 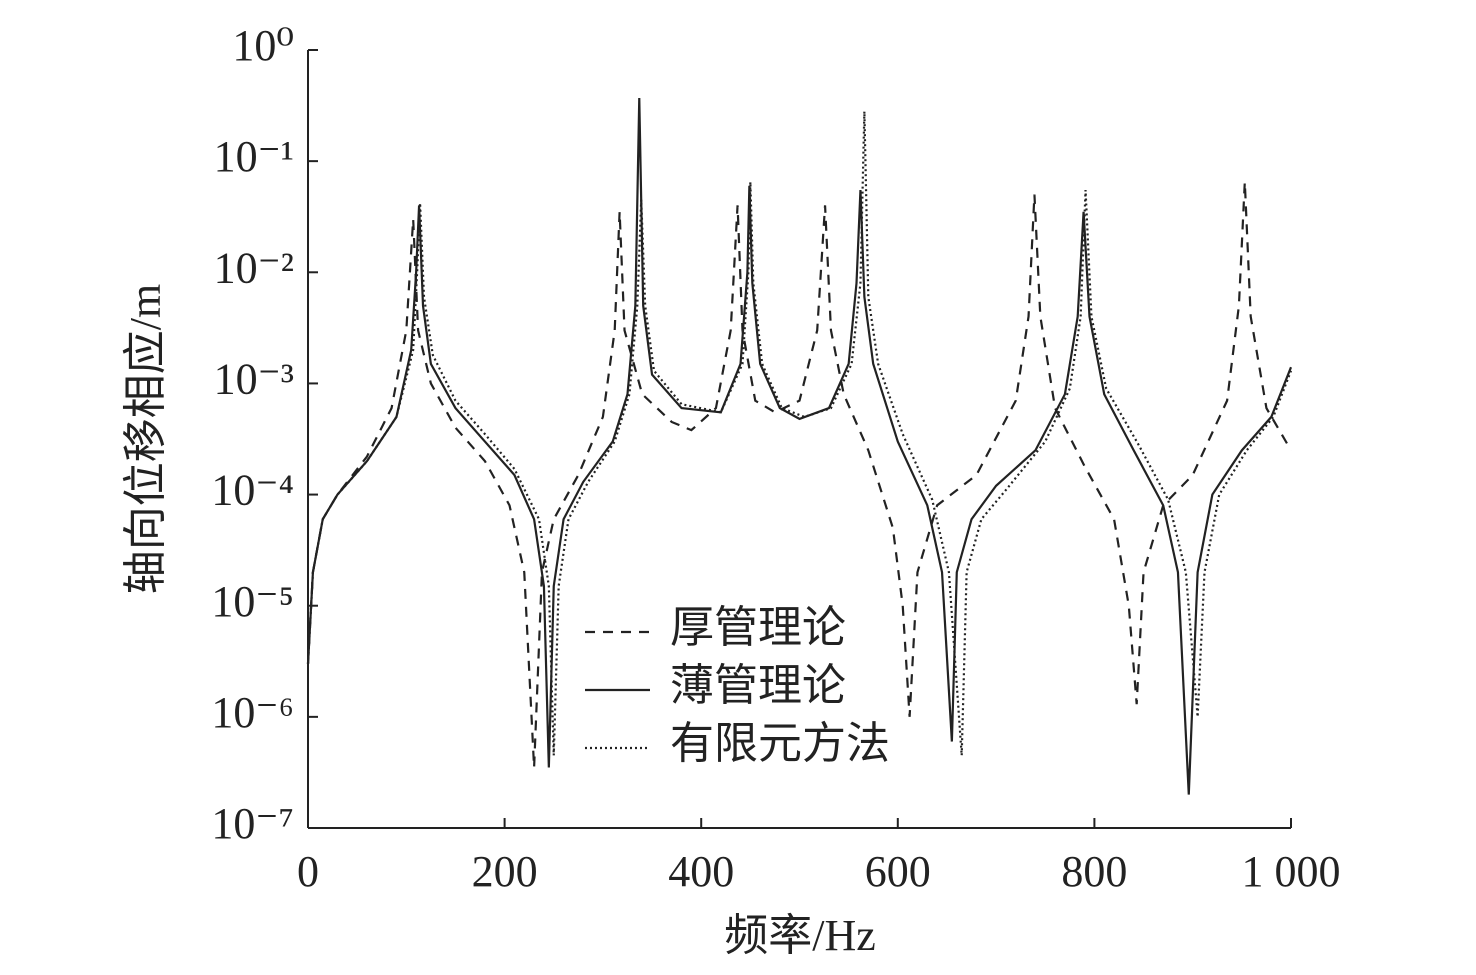 I want to click on y-tick-label: 10⁻³, so click(x=254, y=379).